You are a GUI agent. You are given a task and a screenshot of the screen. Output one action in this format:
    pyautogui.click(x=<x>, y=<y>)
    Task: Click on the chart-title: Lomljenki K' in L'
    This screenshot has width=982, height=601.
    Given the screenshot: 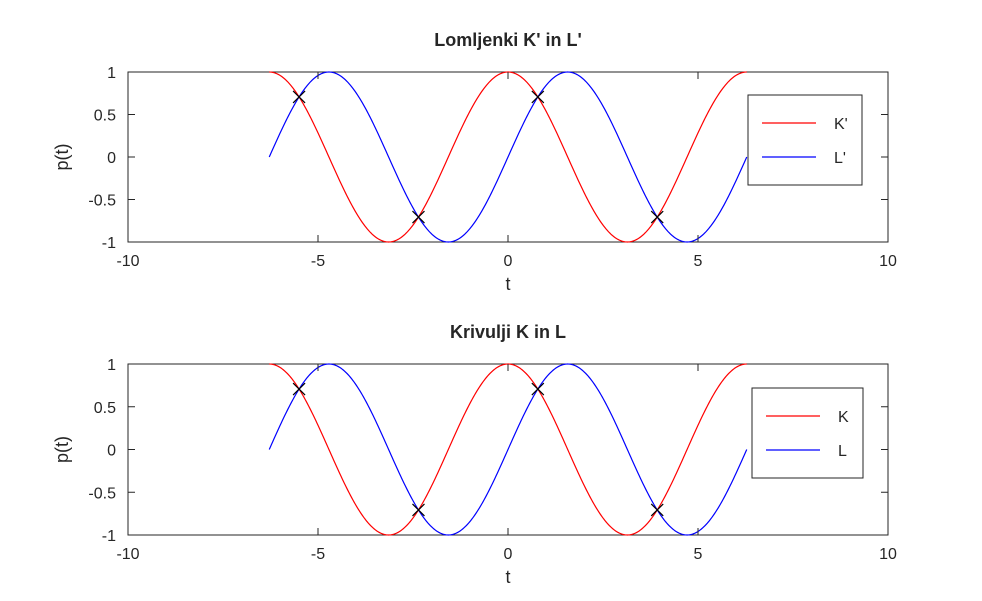 What is the action you would take?
    pyautogui.click(x=508, y=40)
    